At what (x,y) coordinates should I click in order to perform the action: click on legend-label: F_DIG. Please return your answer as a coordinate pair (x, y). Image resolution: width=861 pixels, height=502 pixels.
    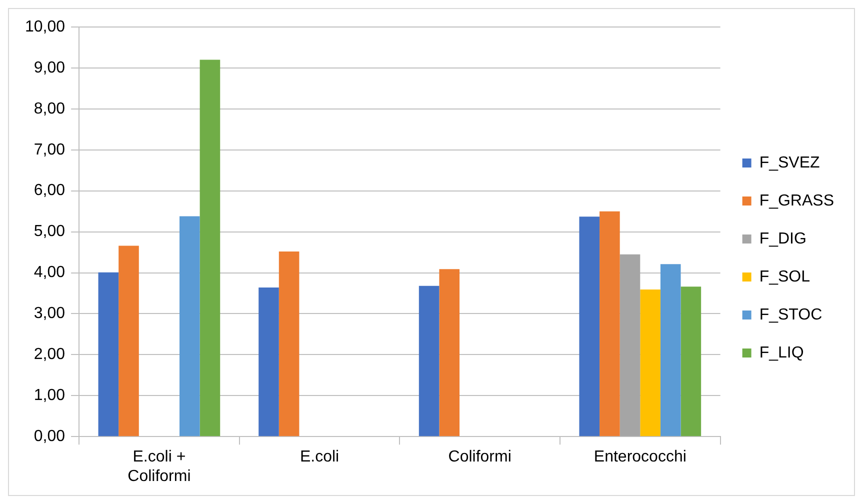
    Looking at the image, I should click on (782, 239).